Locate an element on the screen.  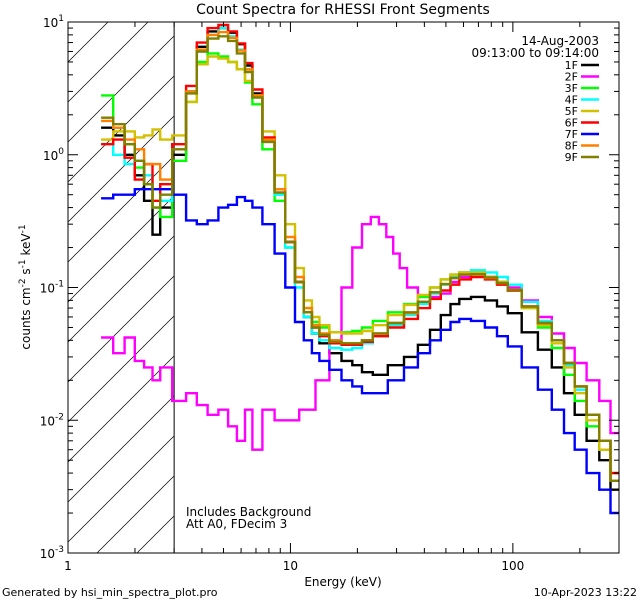
date-label: 14-Aug-2003 is located at coordinates (560, 41).